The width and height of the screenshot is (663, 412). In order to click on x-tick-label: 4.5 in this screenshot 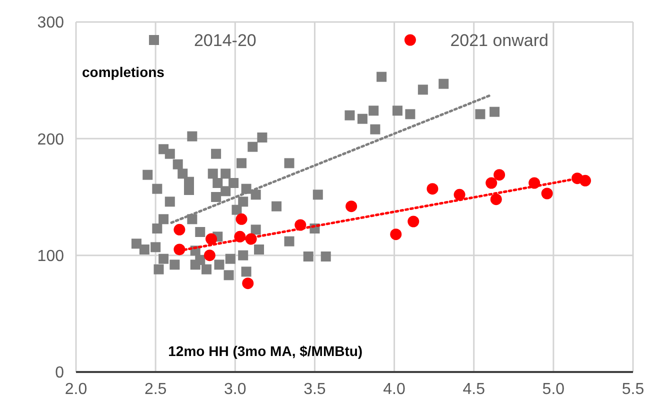, I will do `click(474, 389)`.